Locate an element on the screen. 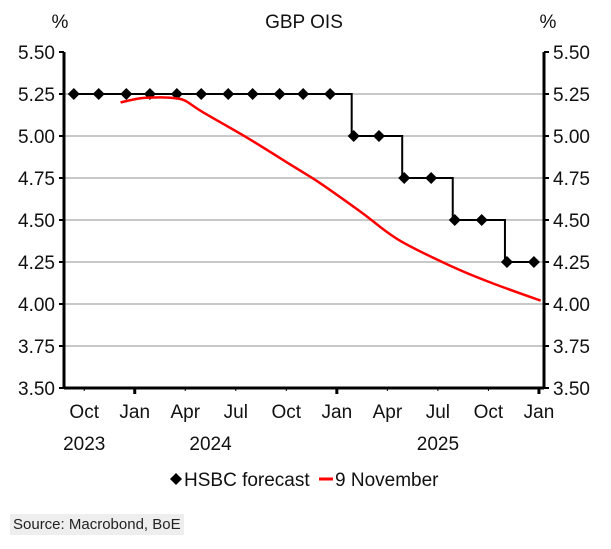 The width and height of the screenshot is (611, 549). y-tick-label-right: 3.50 is located at coordinates (571, 389).